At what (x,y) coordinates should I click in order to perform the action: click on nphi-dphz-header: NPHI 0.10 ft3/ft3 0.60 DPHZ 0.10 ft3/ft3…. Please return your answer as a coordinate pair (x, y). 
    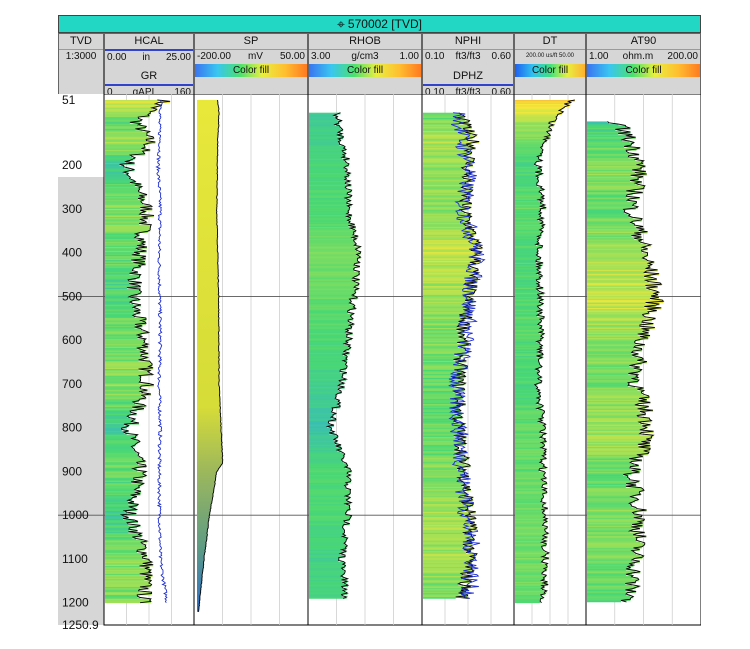
    Looking at the image, I should click on (468, 71).